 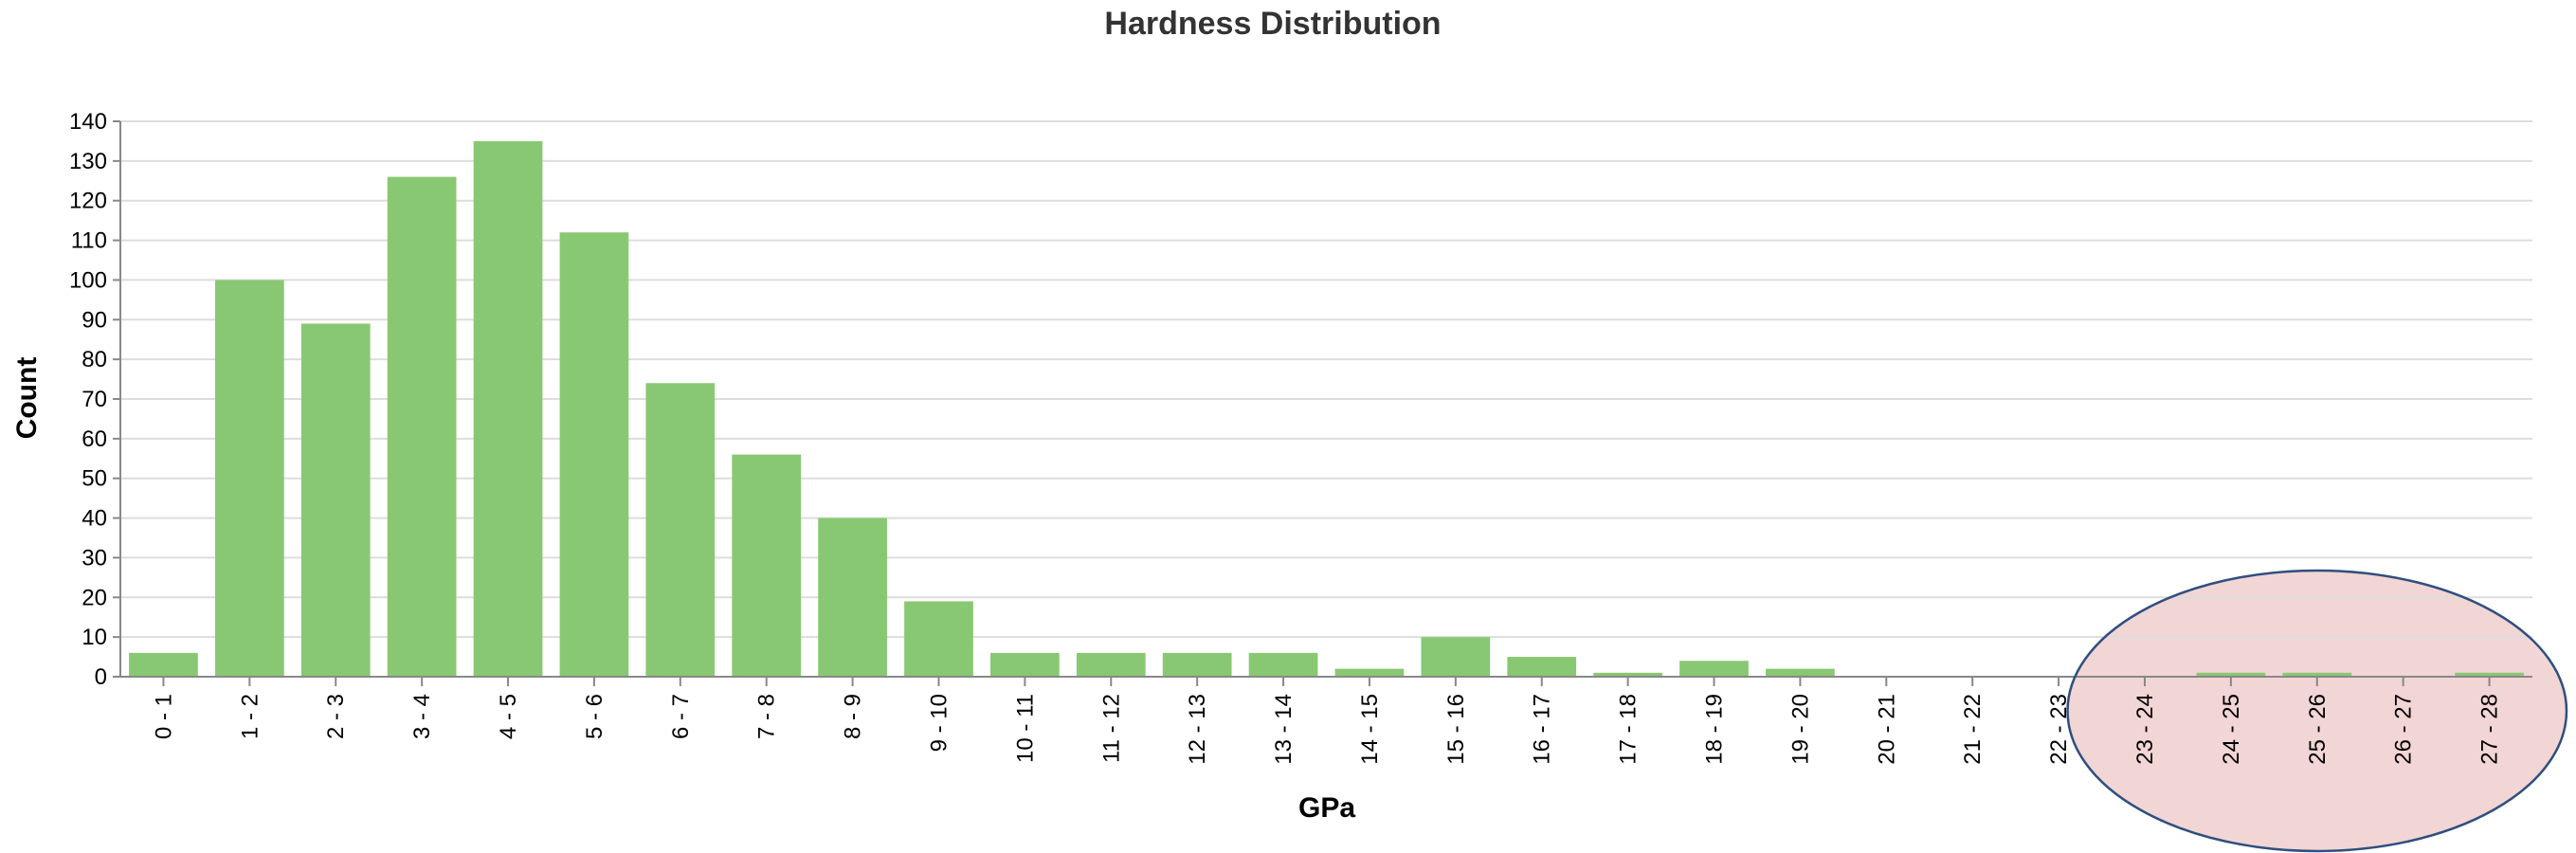 I want to click on highlight-layer, so click(x=2317, y=711).